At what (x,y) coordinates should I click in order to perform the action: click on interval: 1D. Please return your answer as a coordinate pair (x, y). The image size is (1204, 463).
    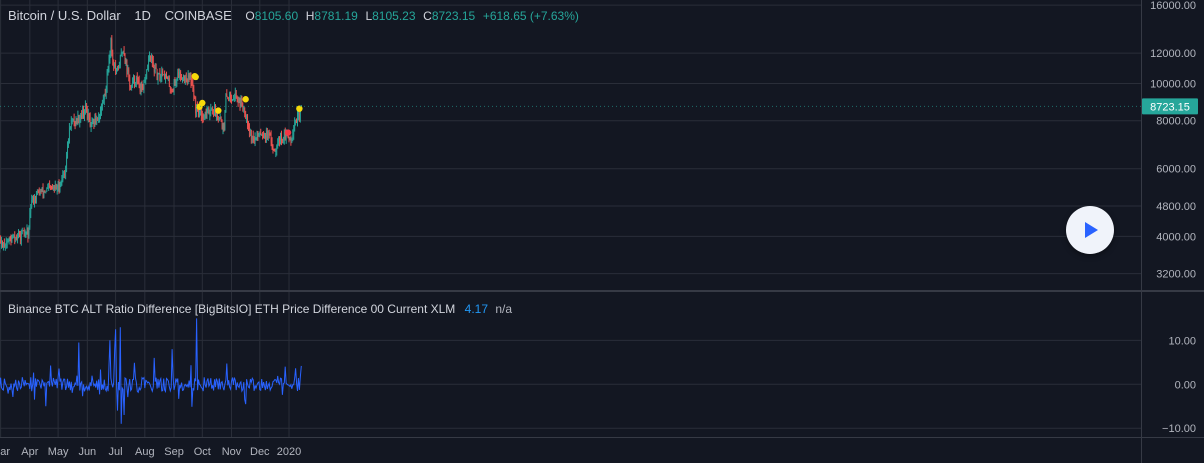
    Looking at the image, I should click on (142, 15).